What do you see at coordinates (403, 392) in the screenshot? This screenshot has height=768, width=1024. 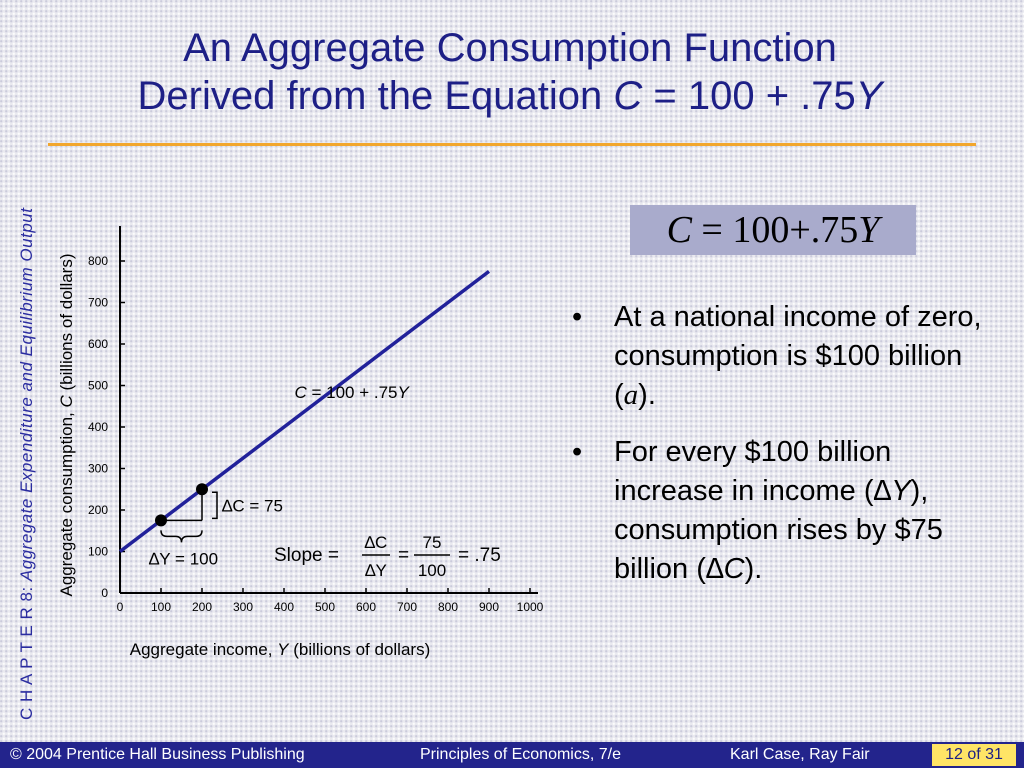 I see `series-label-y: Y` at bounding box center [403, 392].